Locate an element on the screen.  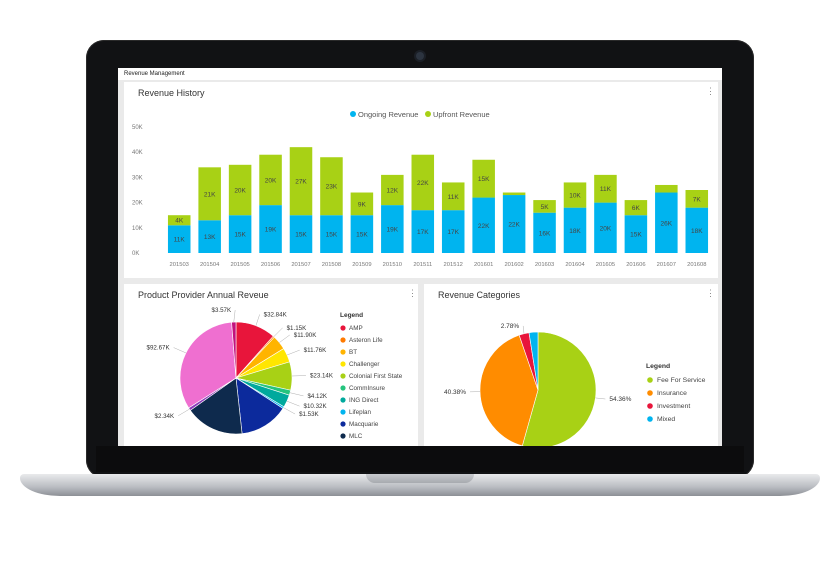
bar-label-upfront: 10K is located at coordinates (575, 196).